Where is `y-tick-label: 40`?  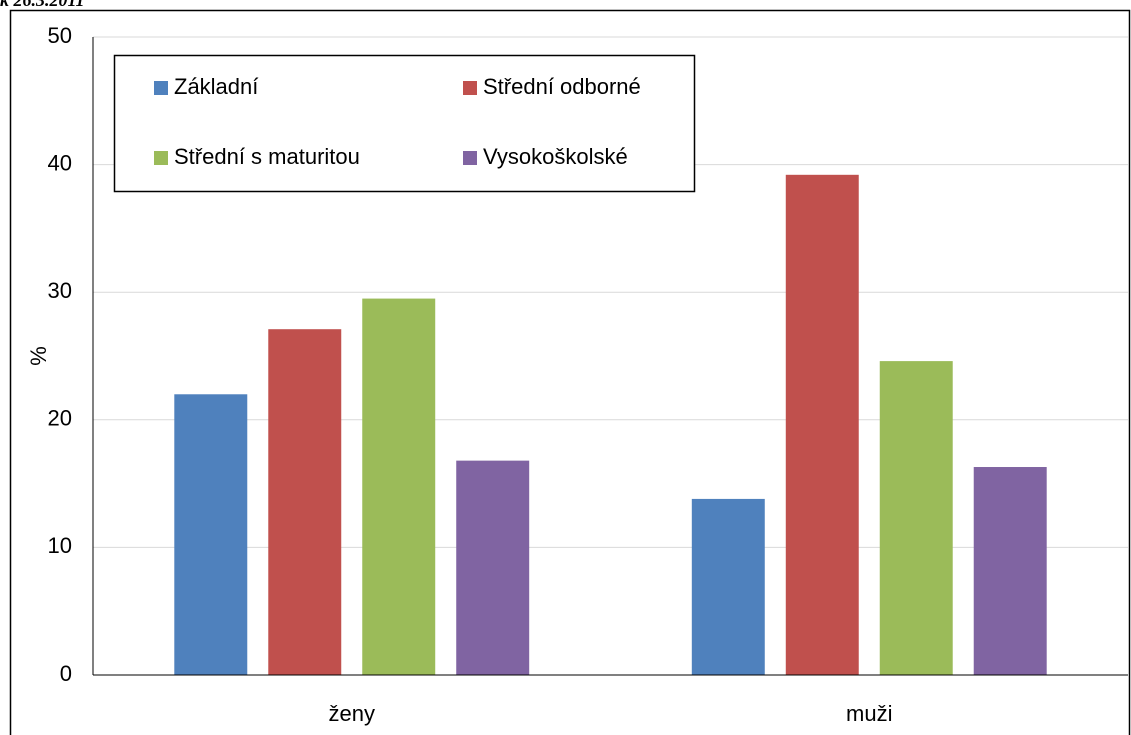
y-tick-label: 40 is located at coordinates (60, 162).